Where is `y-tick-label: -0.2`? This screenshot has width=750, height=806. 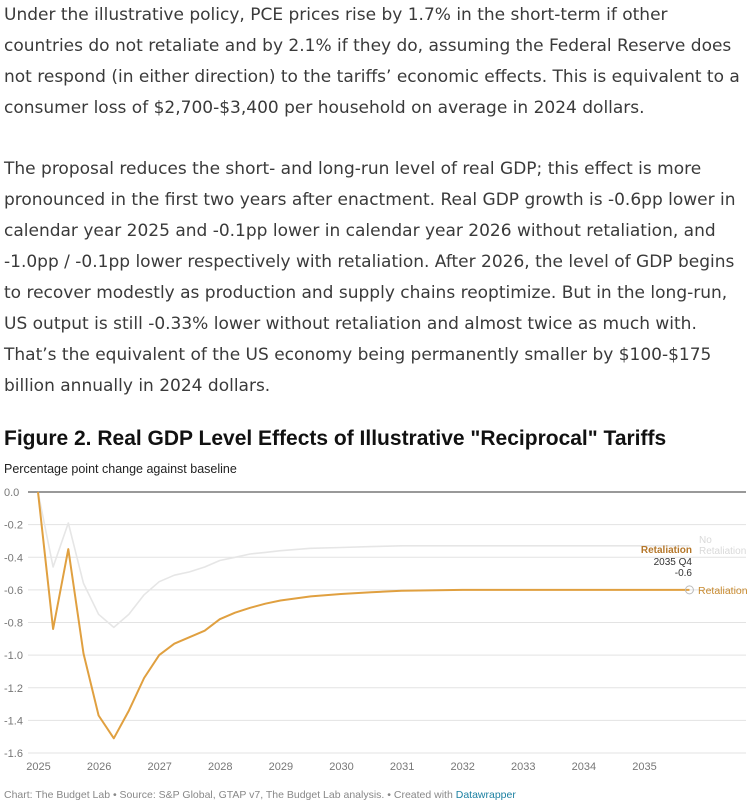
y-tick-label: -0.2 is located at coordinates (13, 526).